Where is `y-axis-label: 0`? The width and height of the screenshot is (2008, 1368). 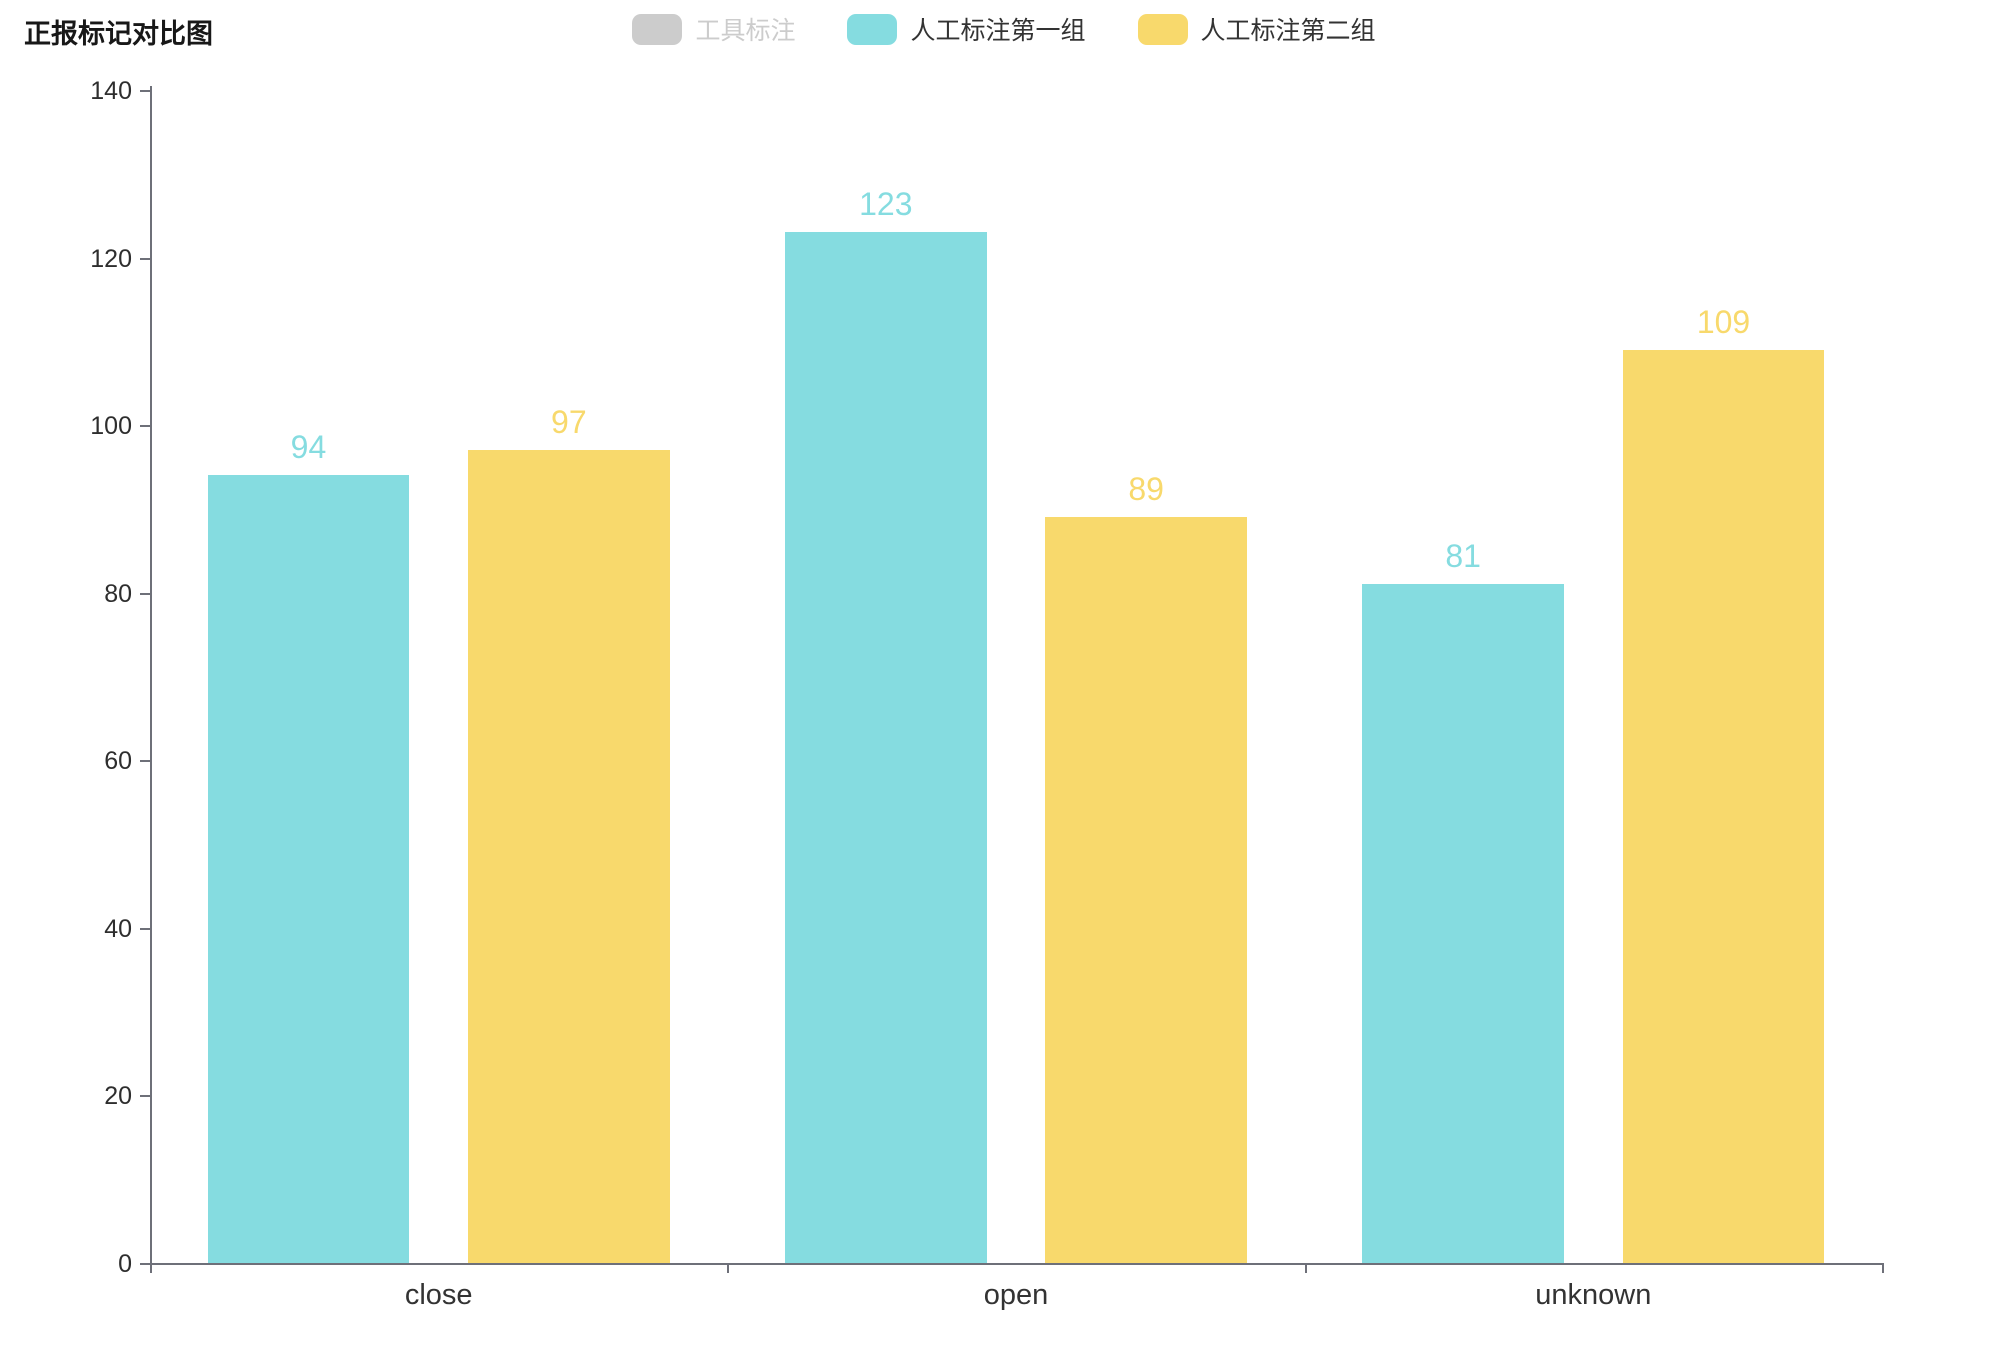
y-axis-label: 0 is located at coordinates (125, 1264).